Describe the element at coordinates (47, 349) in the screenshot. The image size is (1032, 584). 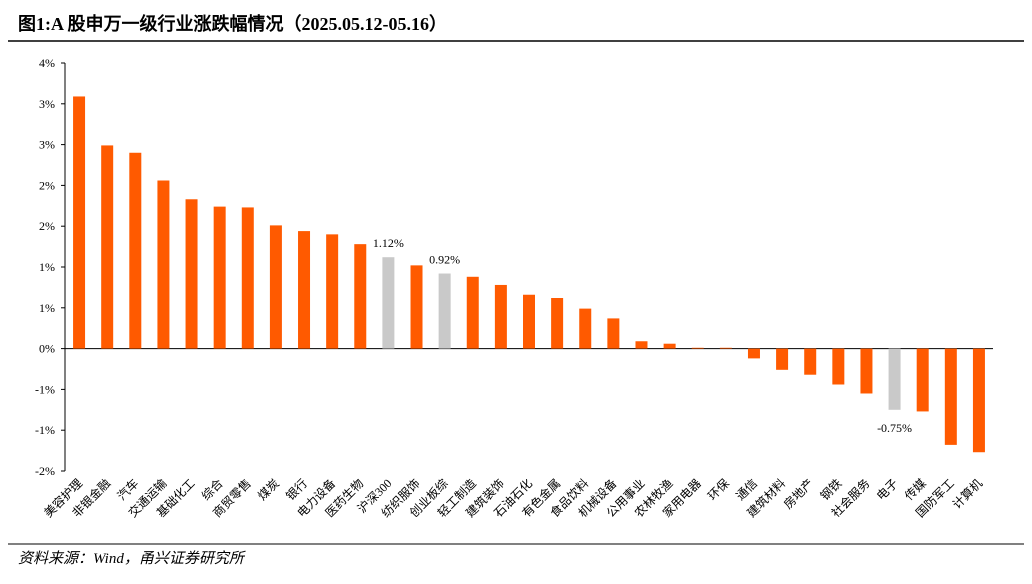
I see `y-tick-label: 0%` at that location.